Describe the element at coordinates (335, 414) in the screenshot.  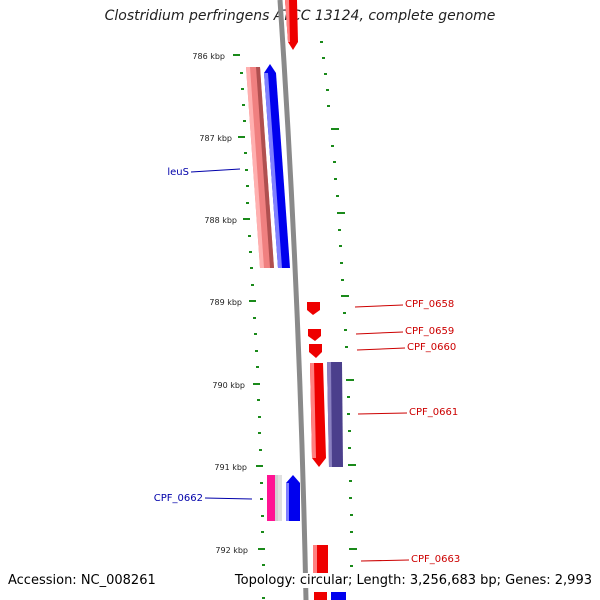
I see `gene-CPF_0661-purple` at that location.